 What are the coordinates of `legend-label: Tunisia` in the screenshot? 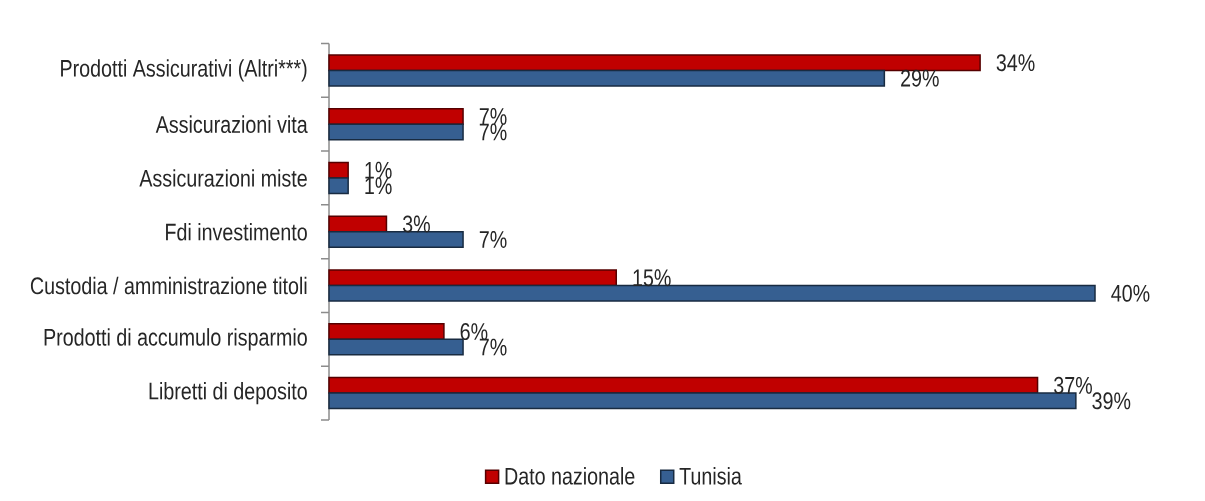 It's located at (710, 476).